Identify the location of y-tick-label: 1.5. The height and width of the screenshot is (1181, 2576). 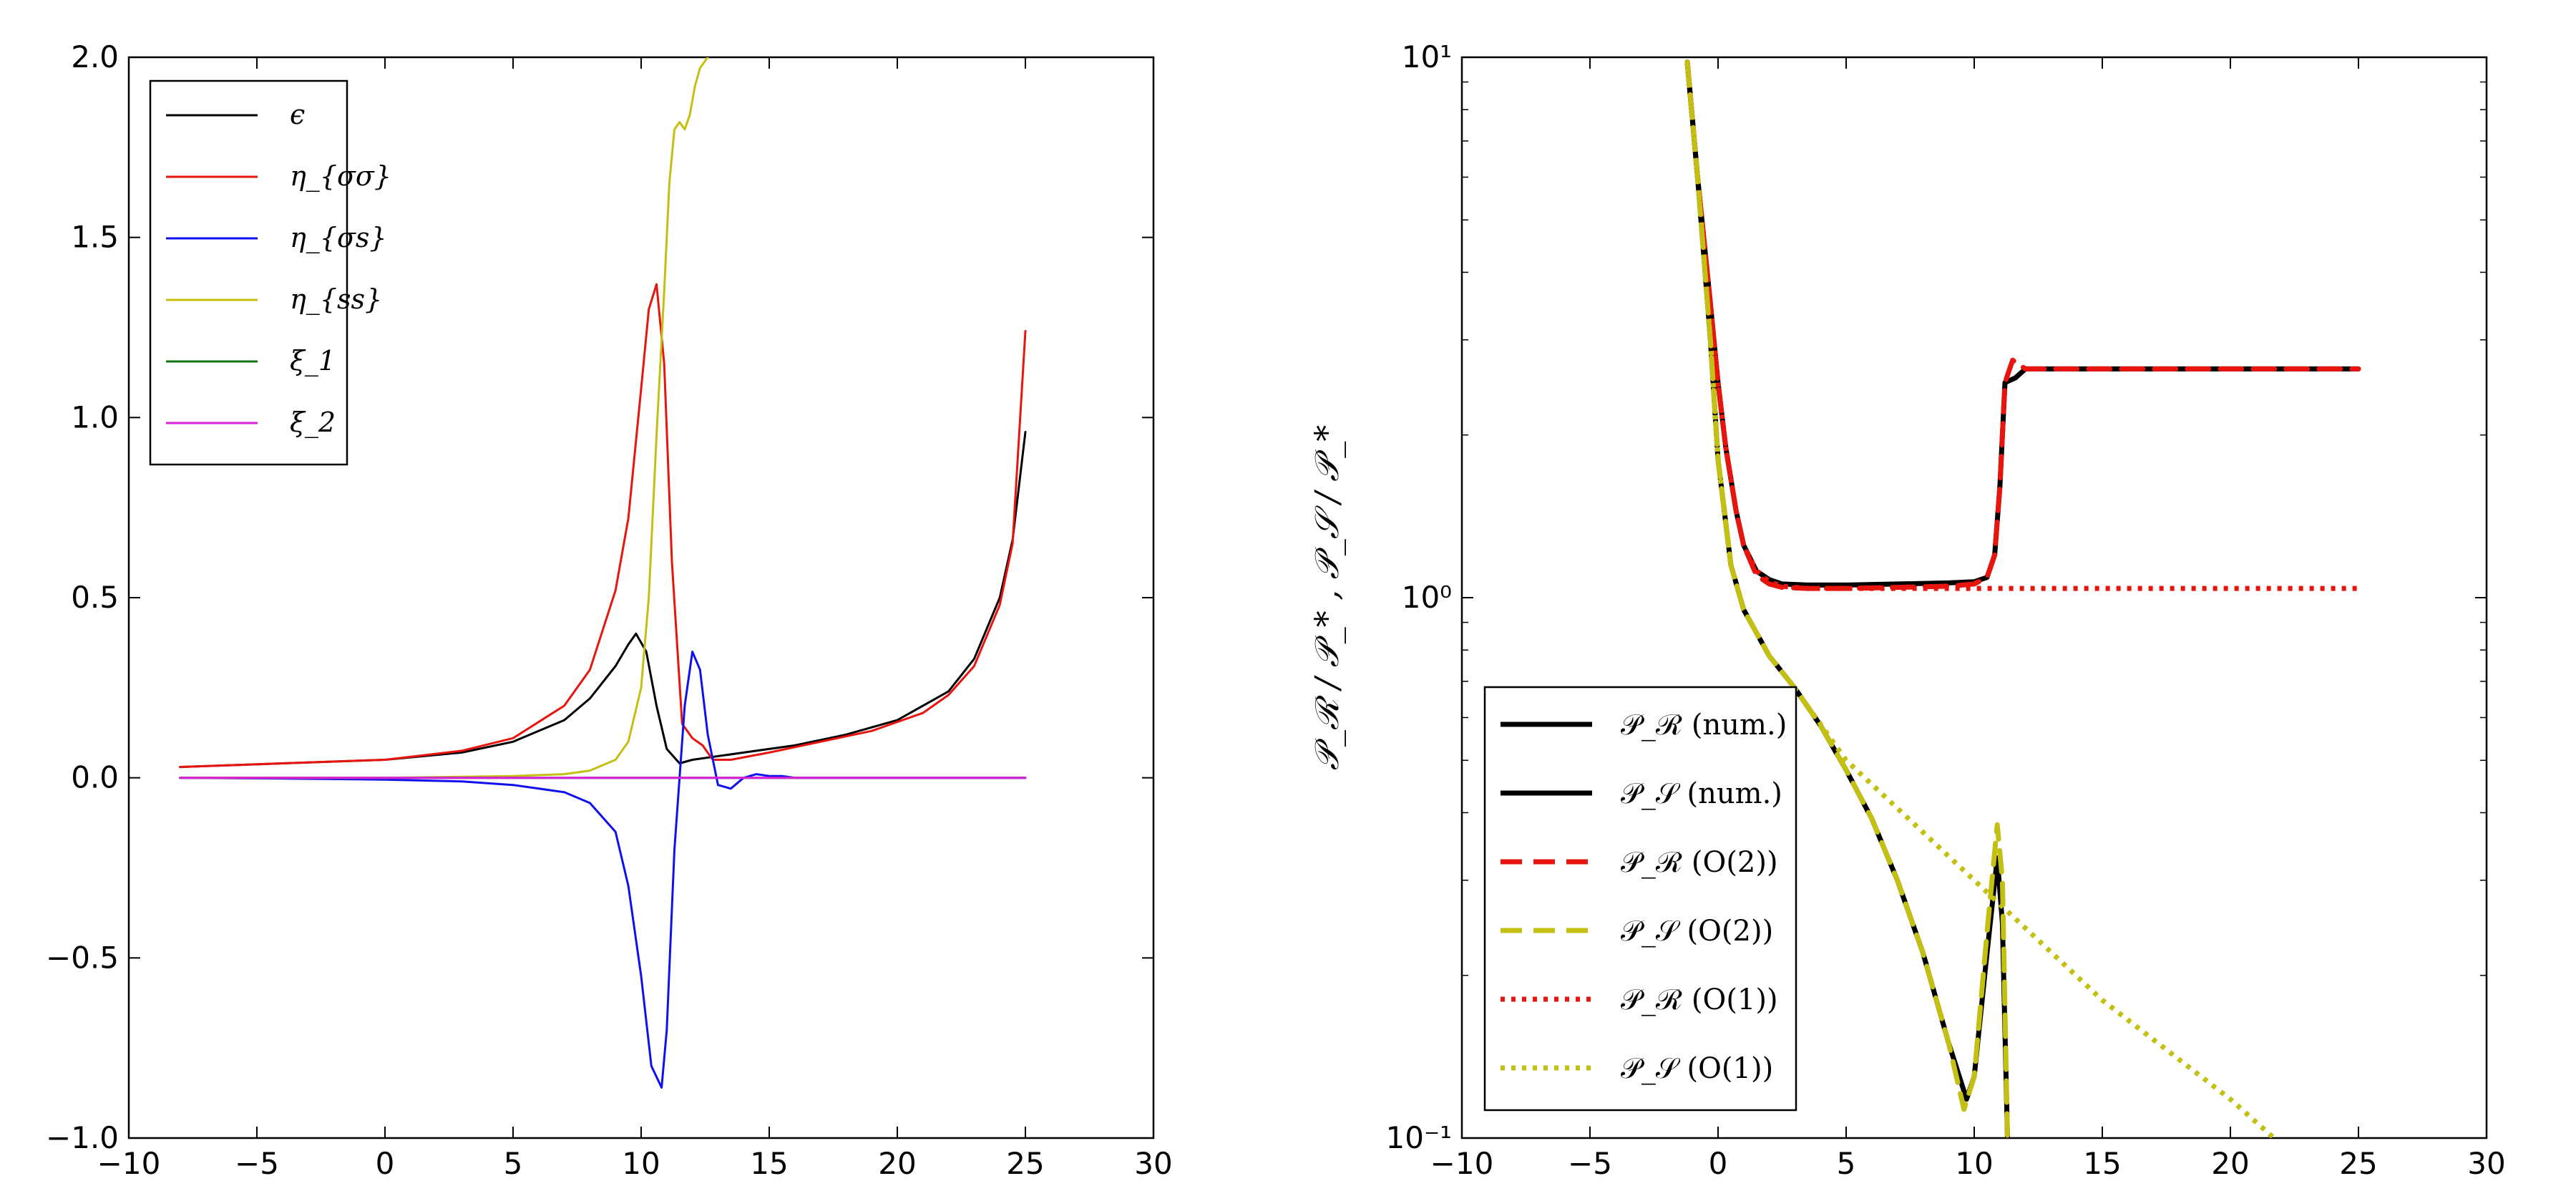
(95, 237).